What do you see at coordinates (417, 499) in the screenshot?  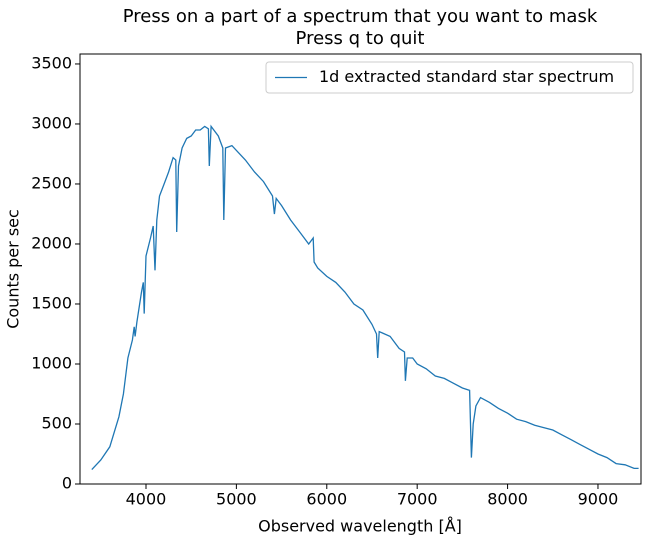 I see `x-tick-label: 7000` at bounding box center [417, 499].